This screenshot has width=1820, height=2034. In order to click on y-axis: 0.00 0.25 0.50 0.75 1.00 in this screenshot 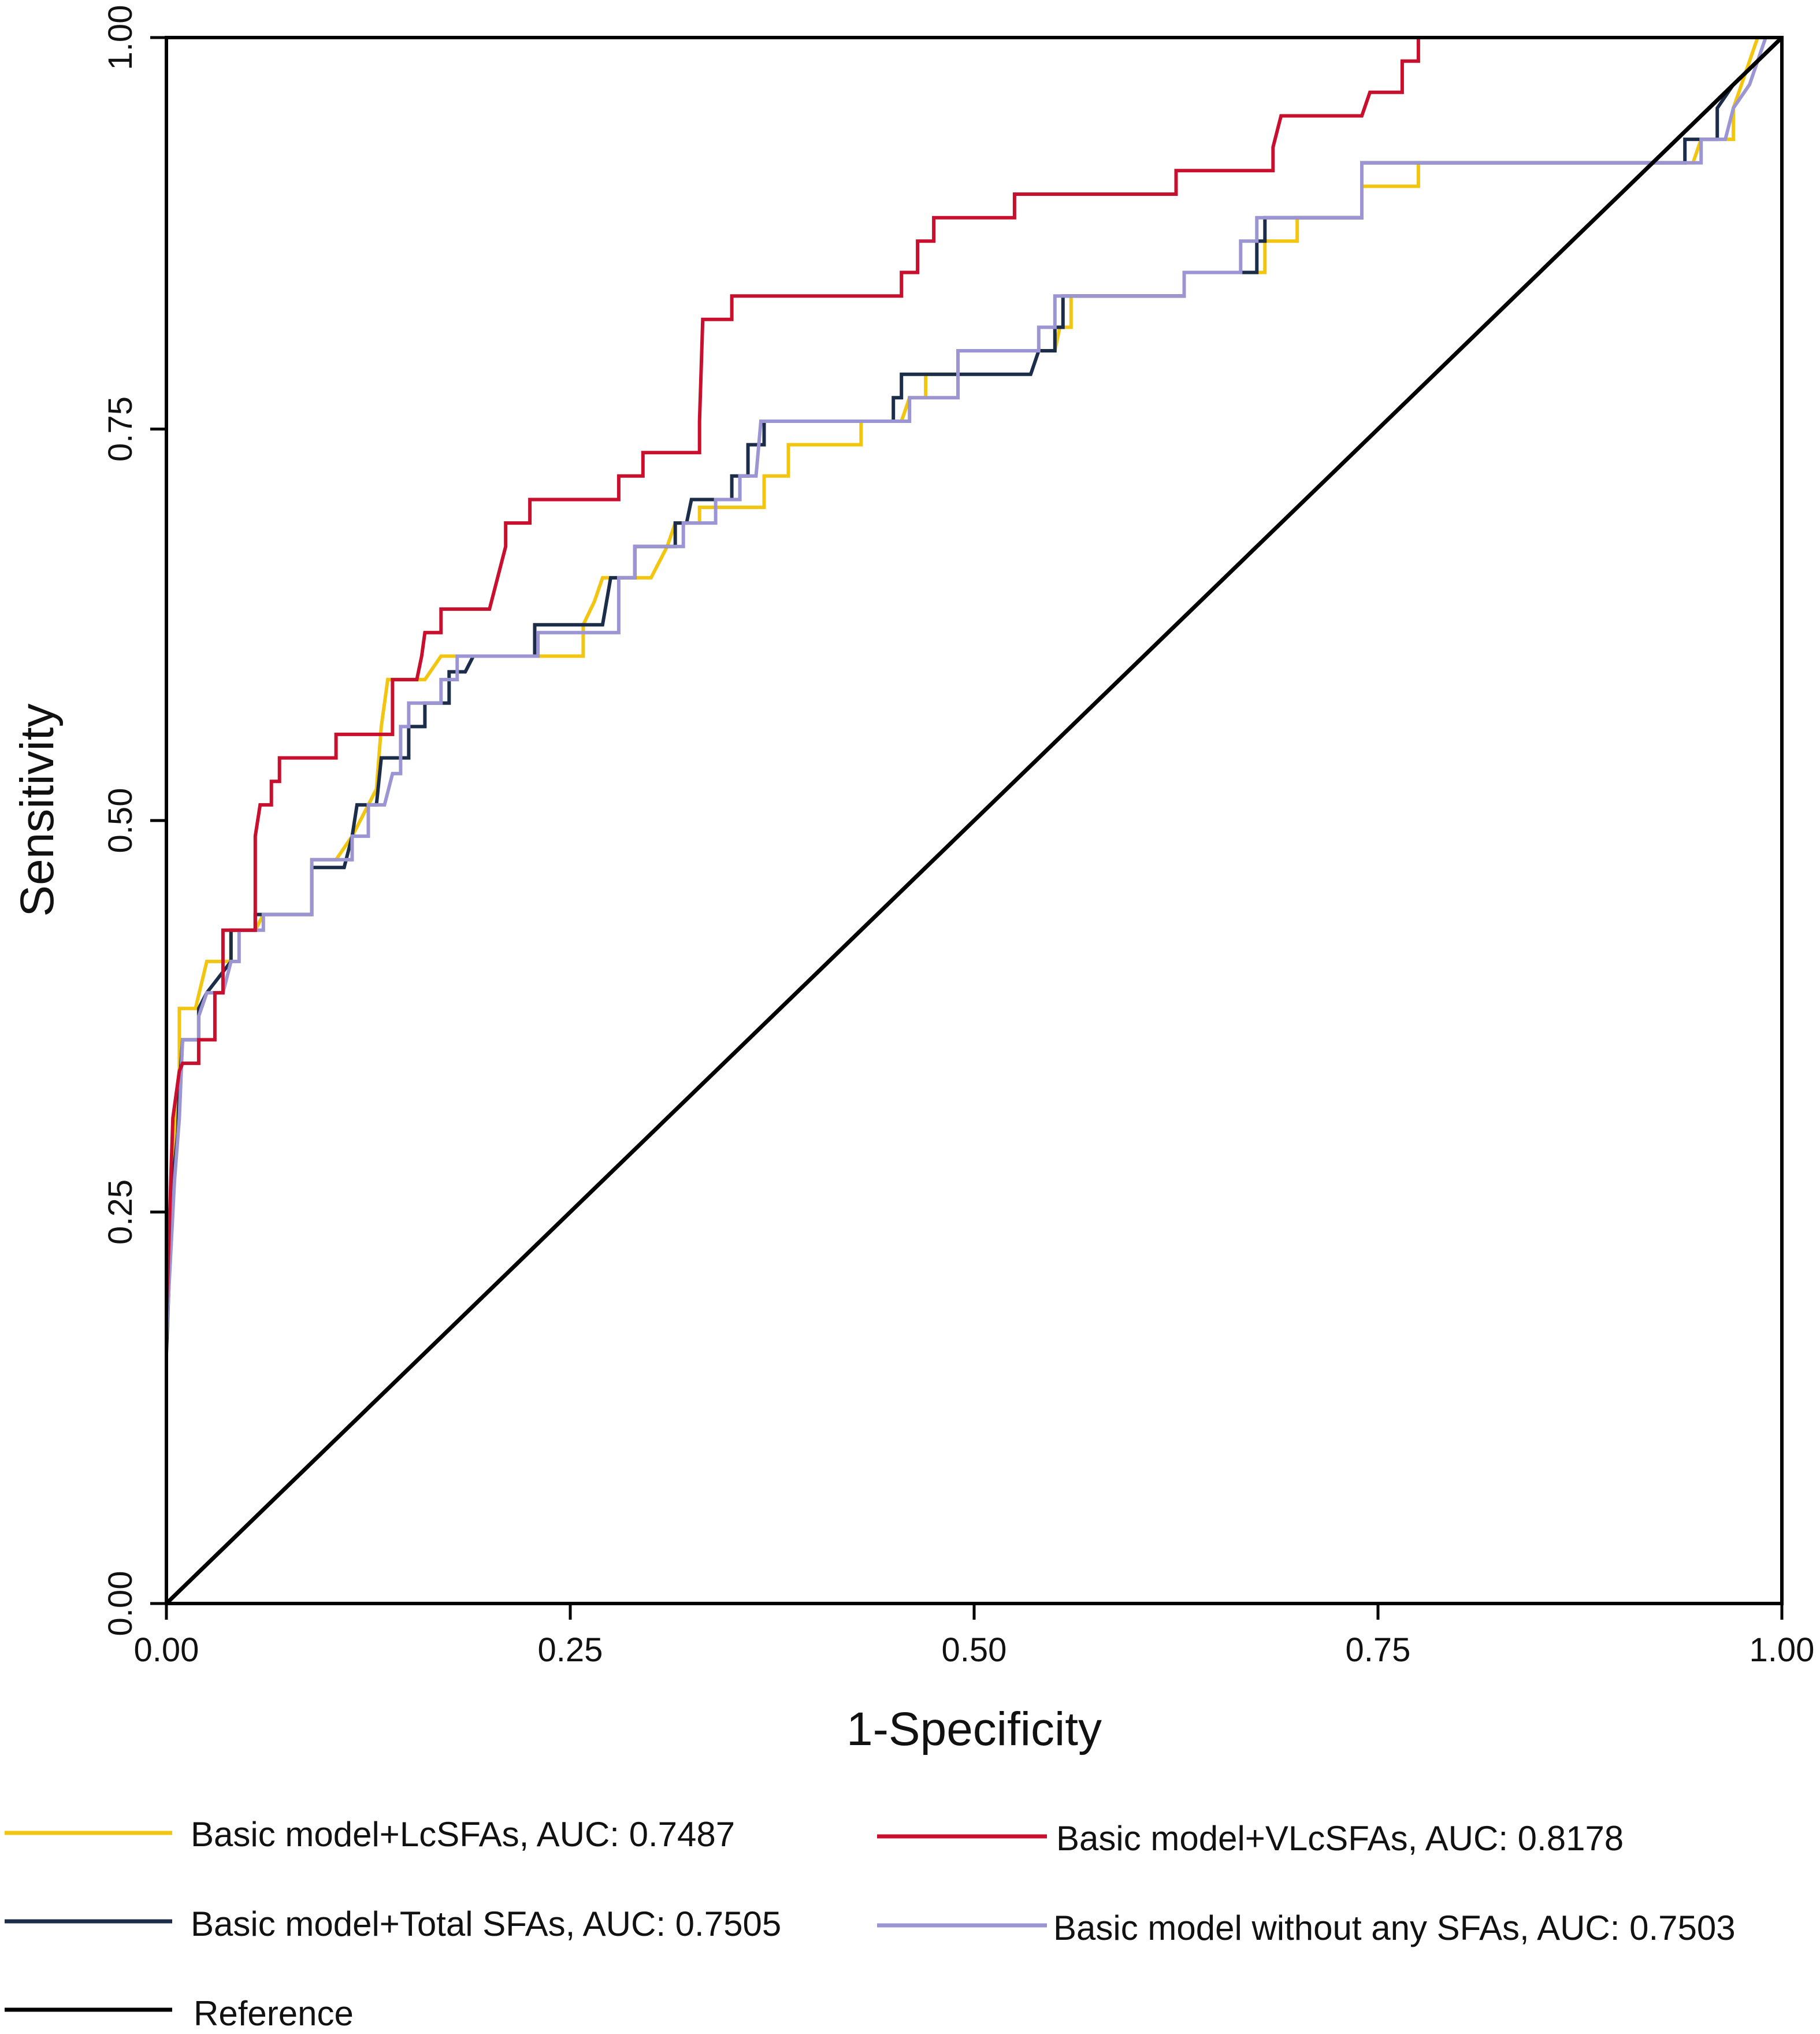, I will do `click(134, 820)`.